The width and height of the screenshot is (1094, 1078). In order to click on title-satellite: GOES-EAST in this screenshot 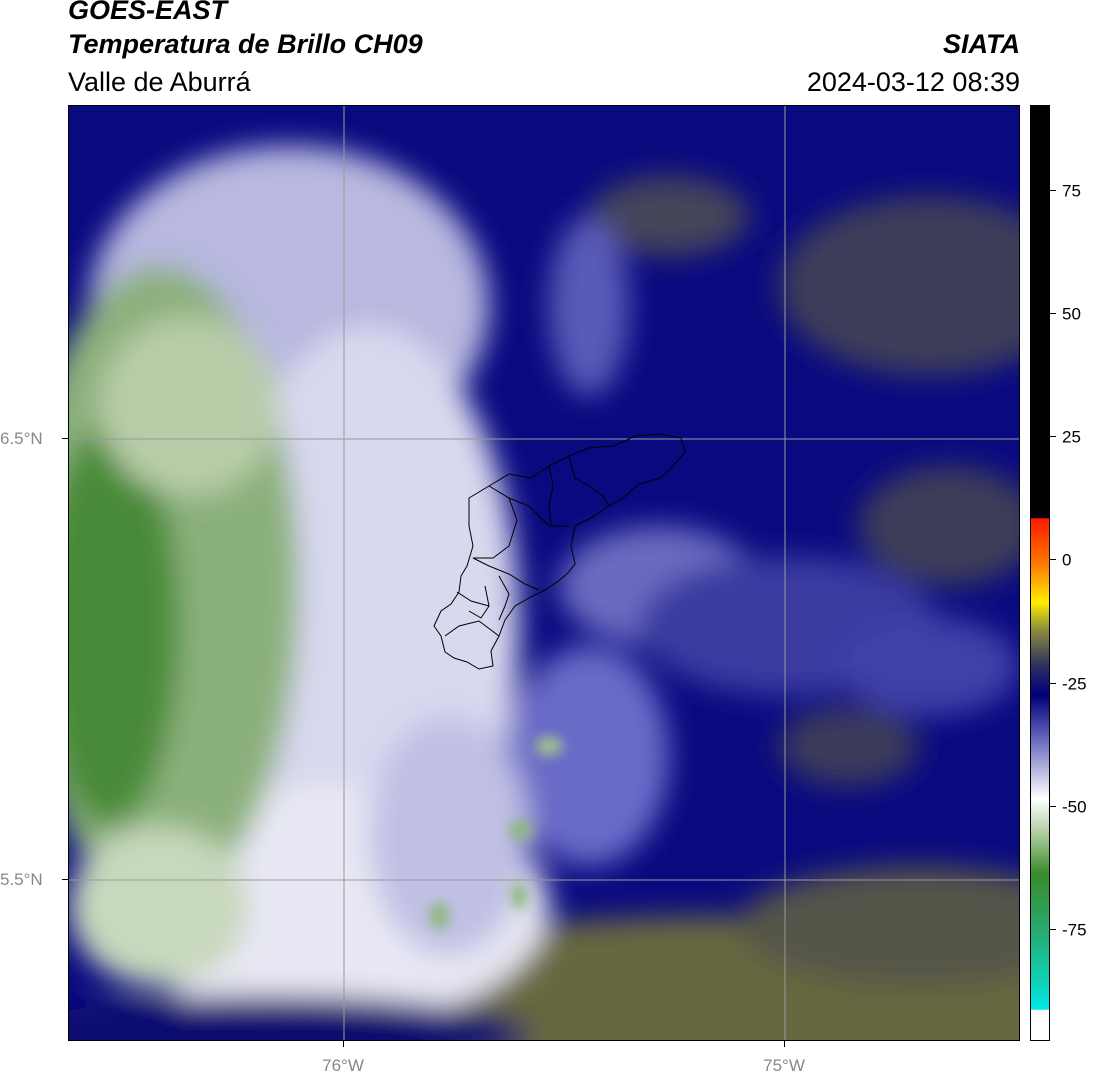, I will do `click(148, 12)`.